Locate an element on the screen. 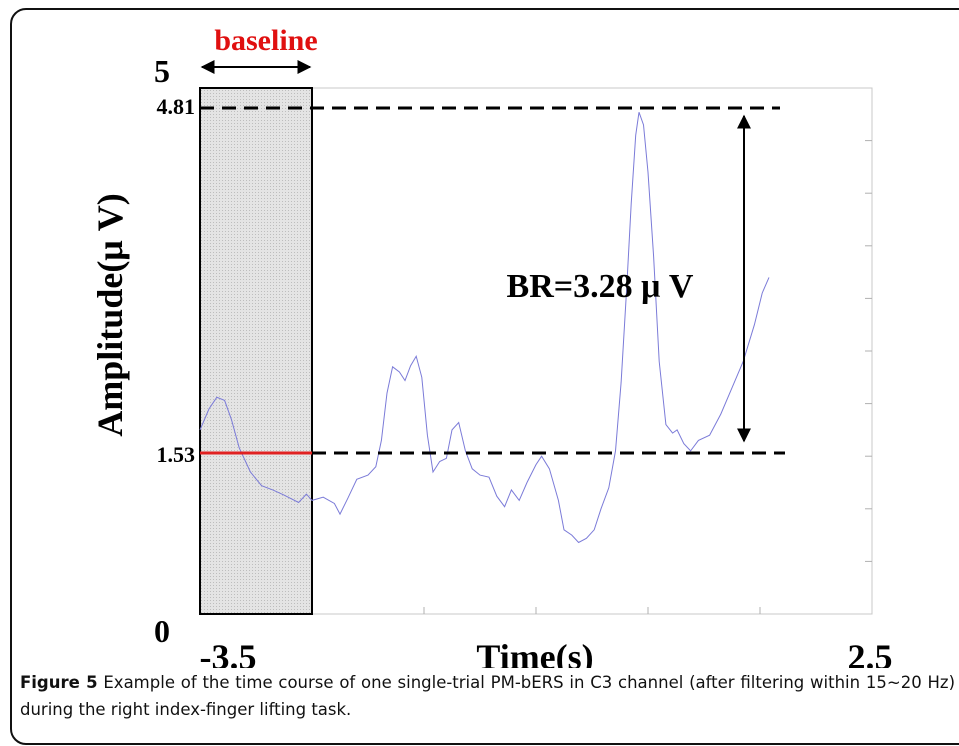 The width and height of the screenshot is (959, 746). y-tick-label-0: 0 is located at coordinates (162, 631).